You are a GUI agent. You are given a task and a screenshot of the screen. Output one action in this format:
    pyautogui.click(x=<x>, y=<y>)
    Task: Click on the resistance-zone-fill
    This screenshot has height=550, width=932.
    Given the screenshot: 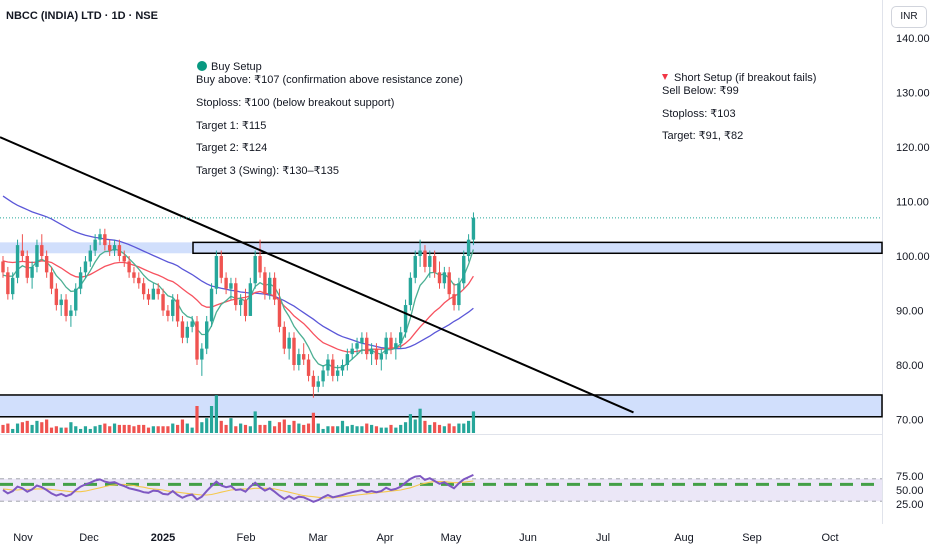 What is the action you would take?
    pyautogui.click(x=441, y=248)
    